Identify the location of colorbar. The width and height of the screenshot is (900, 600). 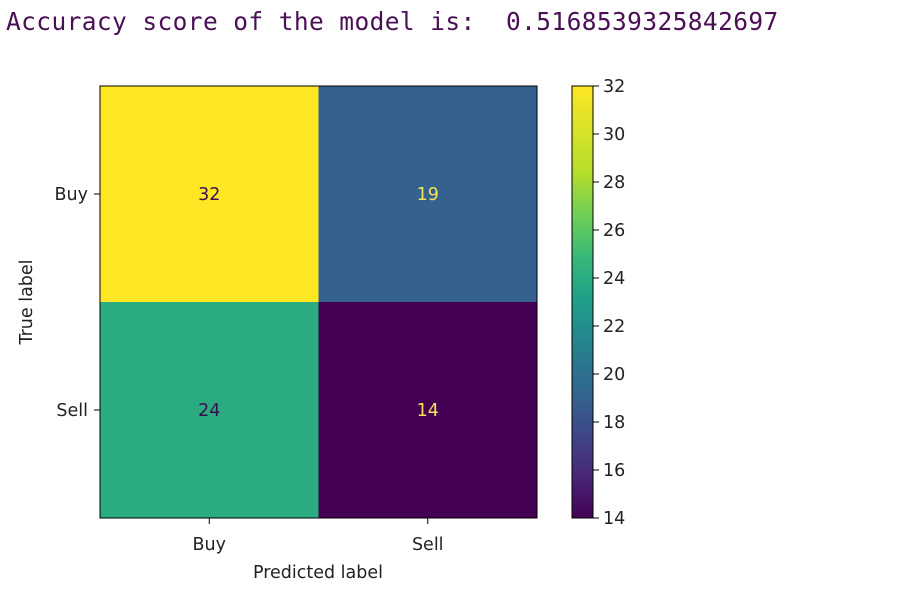
(582, 302).